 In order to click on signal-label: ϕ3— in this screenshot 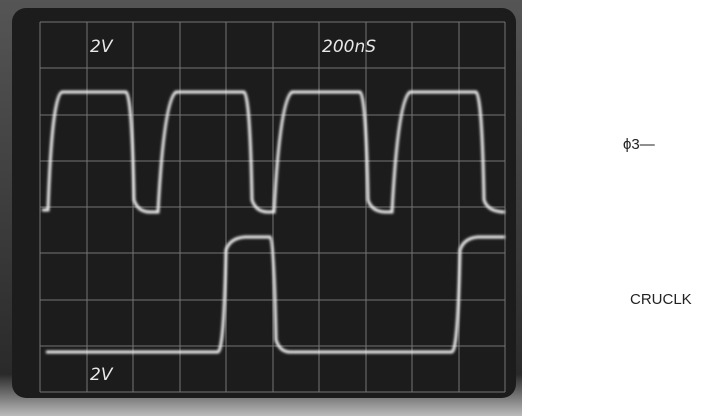, I will do `click(639, 144)`.